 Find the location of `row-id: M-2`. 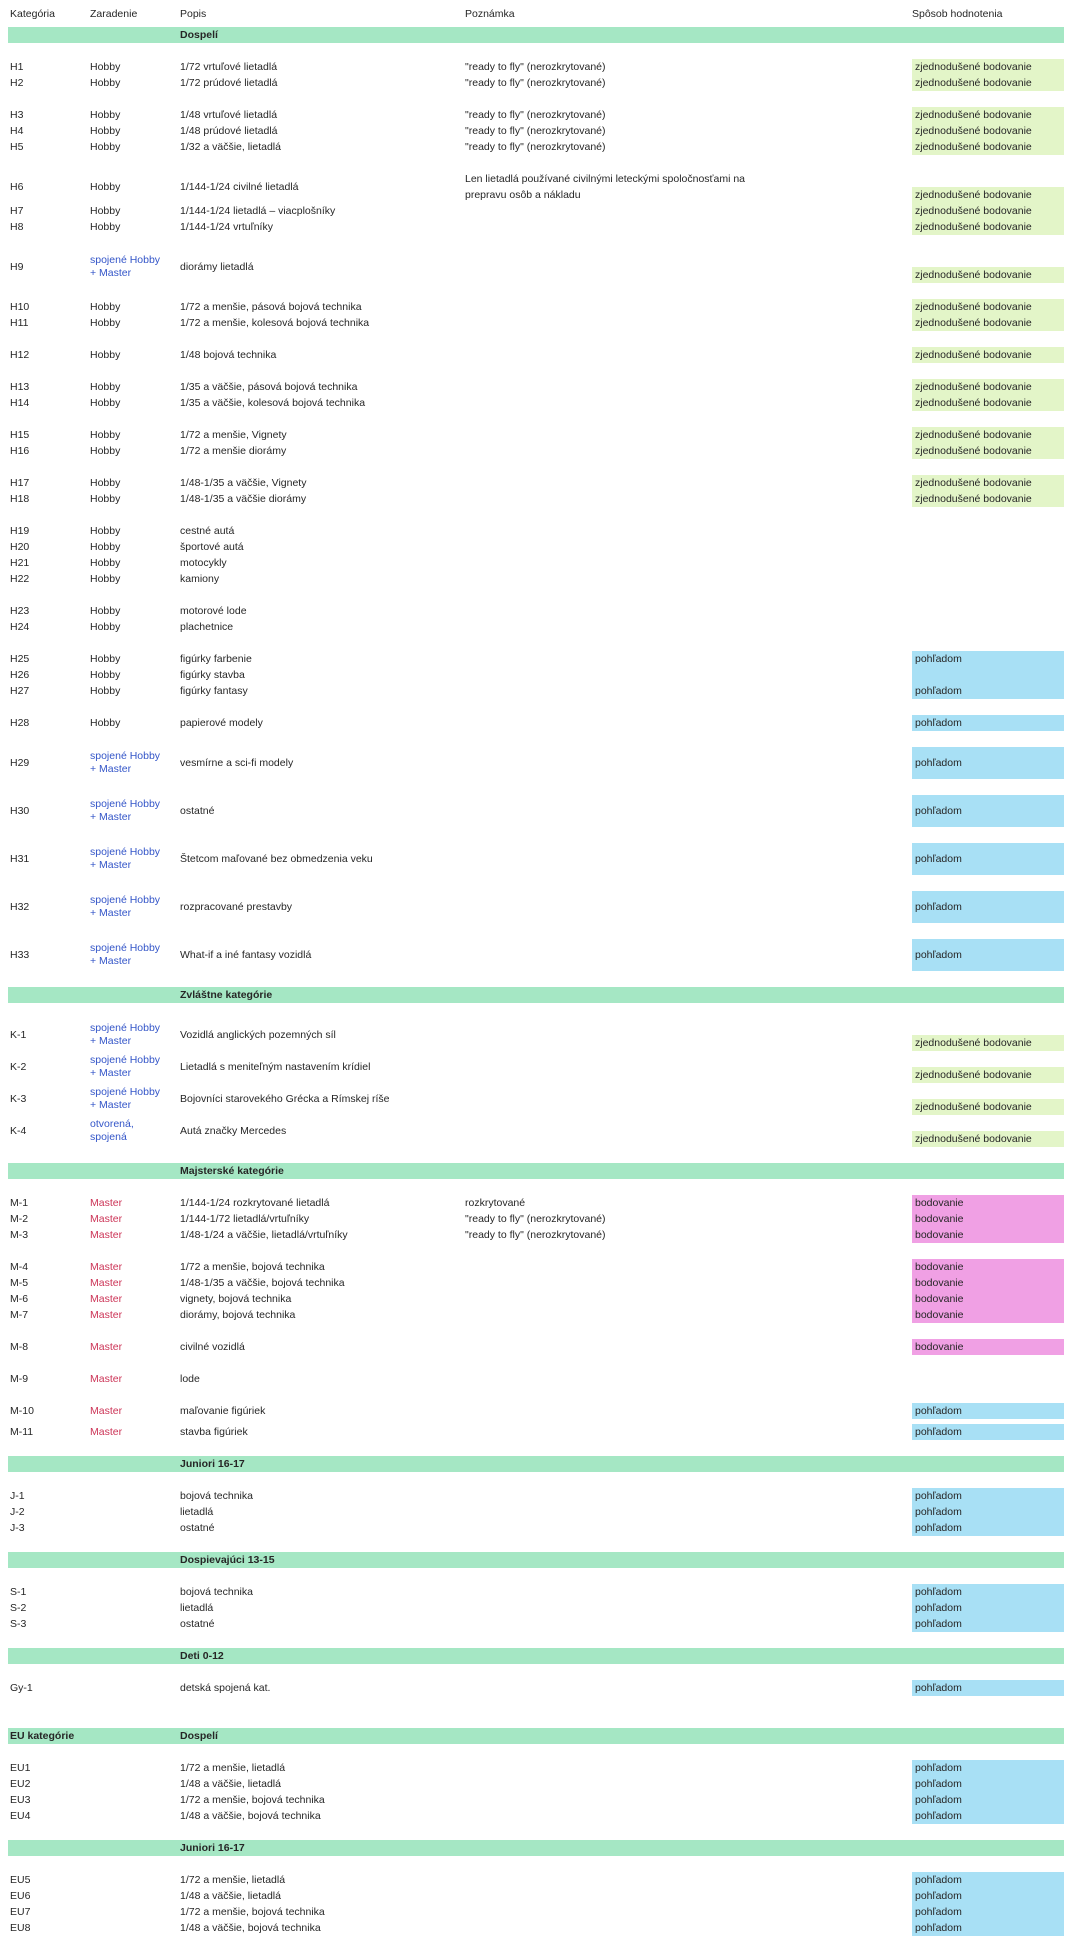

row-id: M-2 is located at coordinates (19, 1219).